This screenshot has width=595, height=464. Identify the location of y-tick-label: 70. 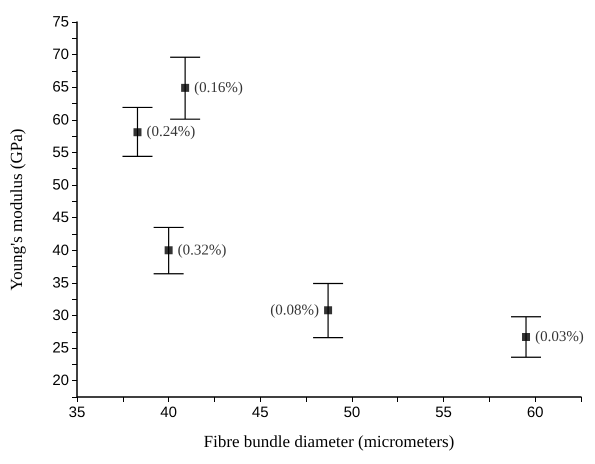
(60, 55).